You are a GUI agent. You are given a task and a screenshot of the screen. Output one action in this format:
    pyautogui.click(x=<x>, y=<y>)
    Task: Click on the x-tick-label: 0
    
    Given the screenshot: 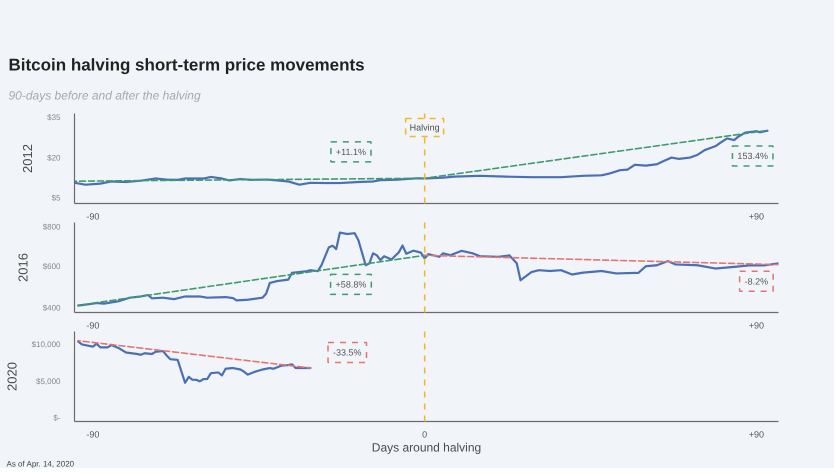 What is the action you would take?
    pyautogui.click(x=425, y=435)
    